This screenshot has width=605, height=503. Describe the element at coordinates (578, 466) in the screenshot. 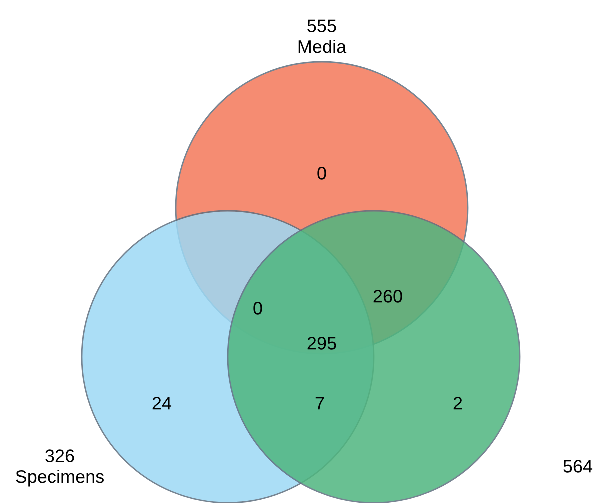

I see `data-label: 564` at that location.